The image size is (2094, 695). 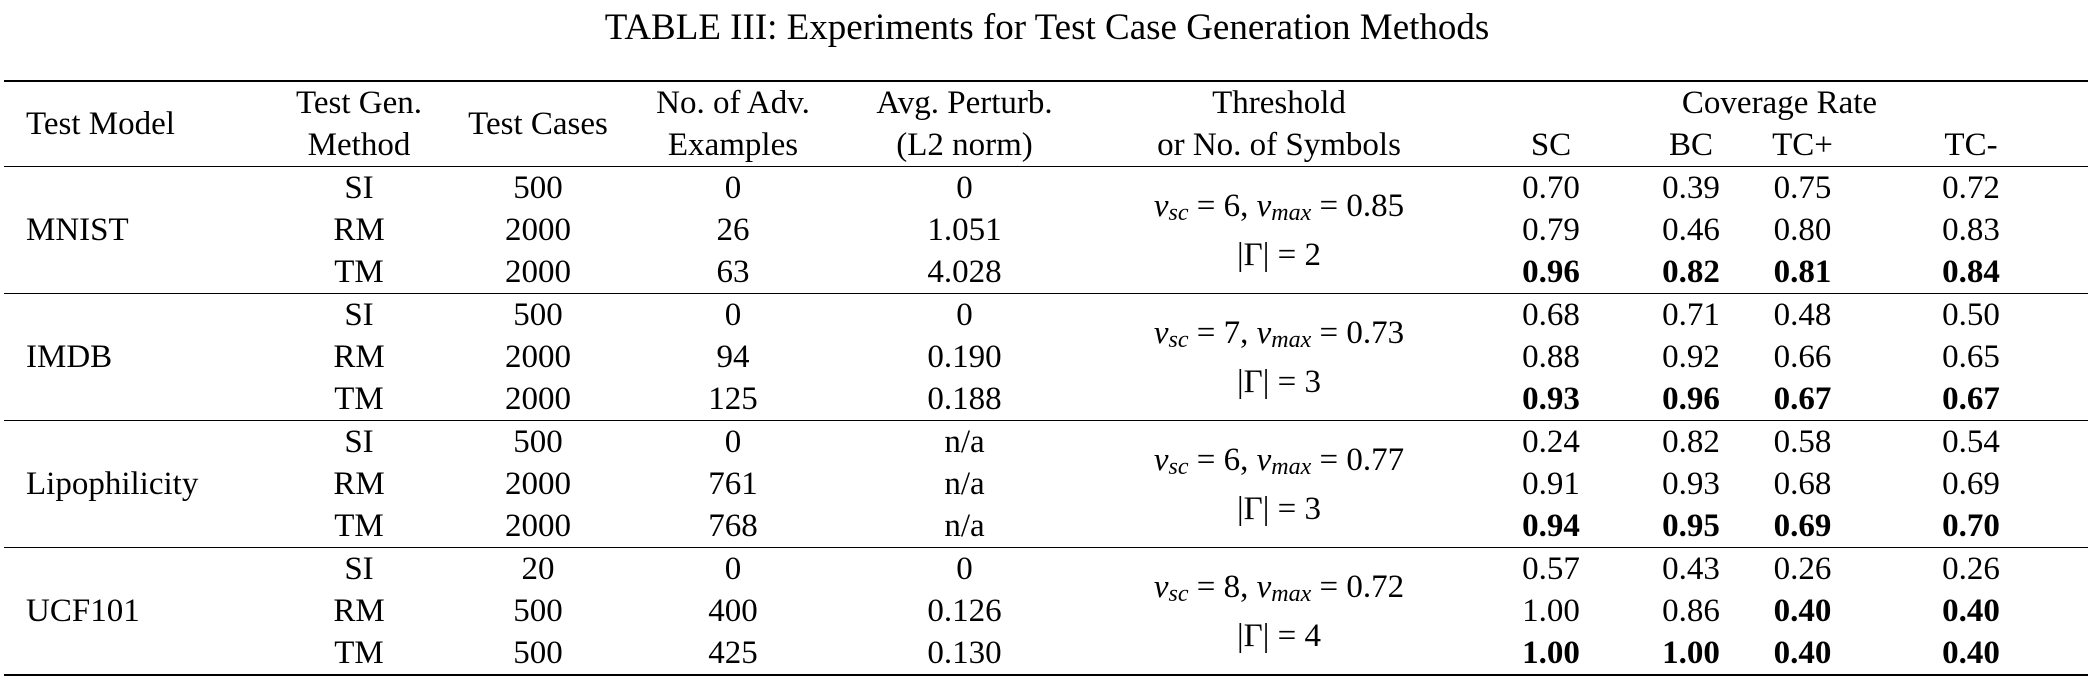 I want to click on header-threshold-line1: Threshold, so click(x=1279, y=103).